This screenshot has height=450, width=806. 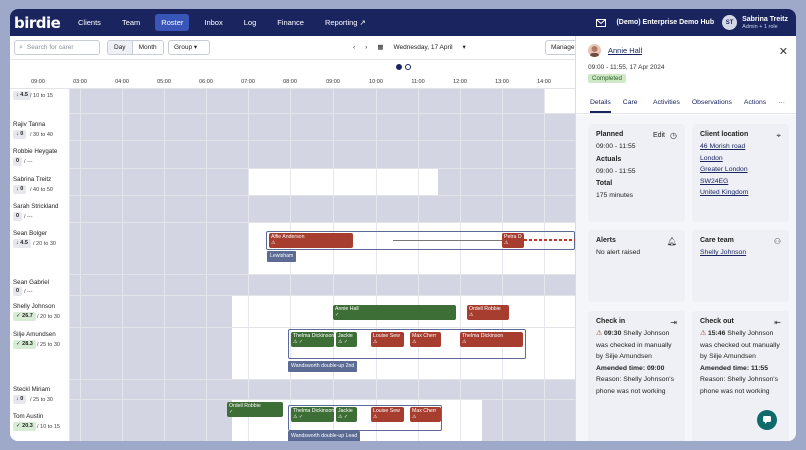 What do you see at coordinates (28, 217) in the screenshot?
I see `hours-range: / ---` at bounding box center [28, 217].